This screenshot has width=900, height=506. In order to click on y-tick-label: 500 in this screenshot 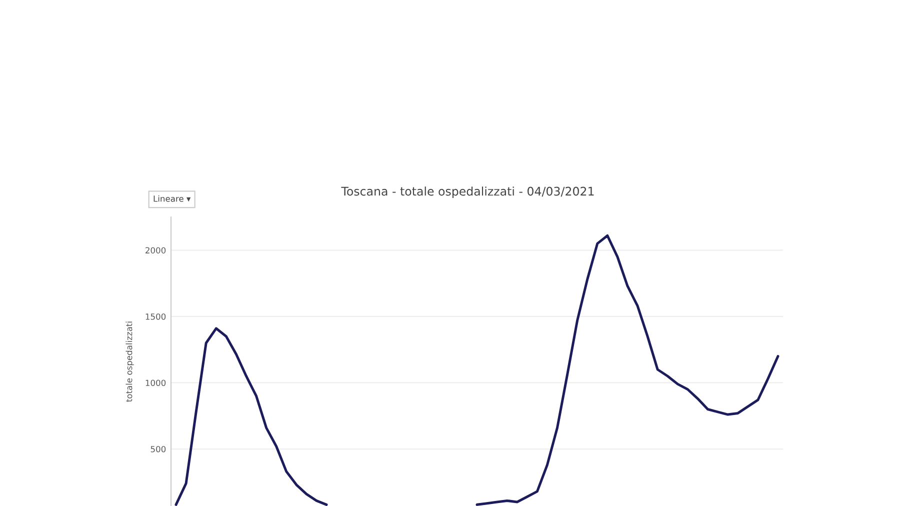, I will do `click(158, 449)`.